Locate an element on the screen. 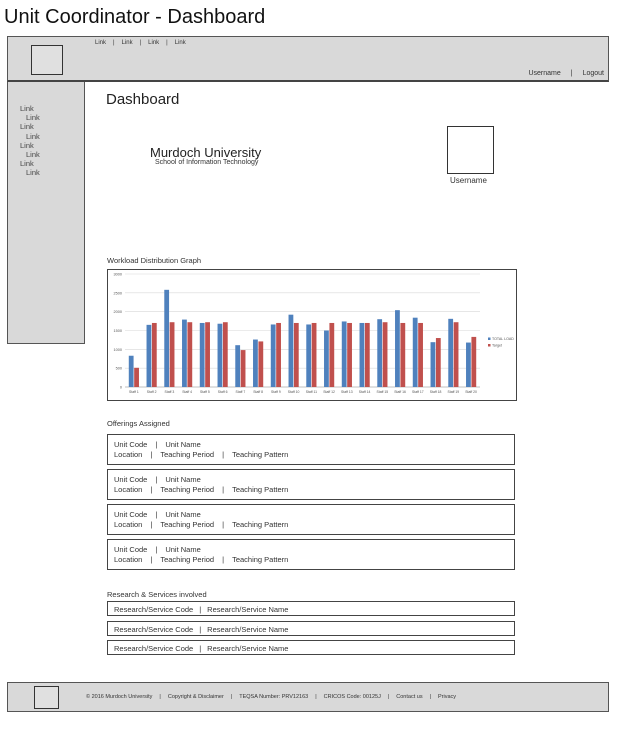 This screenshot has width=620, height=730. footer-cricos: CRICOS Code: 00125J is located at coordinates (352, 697).